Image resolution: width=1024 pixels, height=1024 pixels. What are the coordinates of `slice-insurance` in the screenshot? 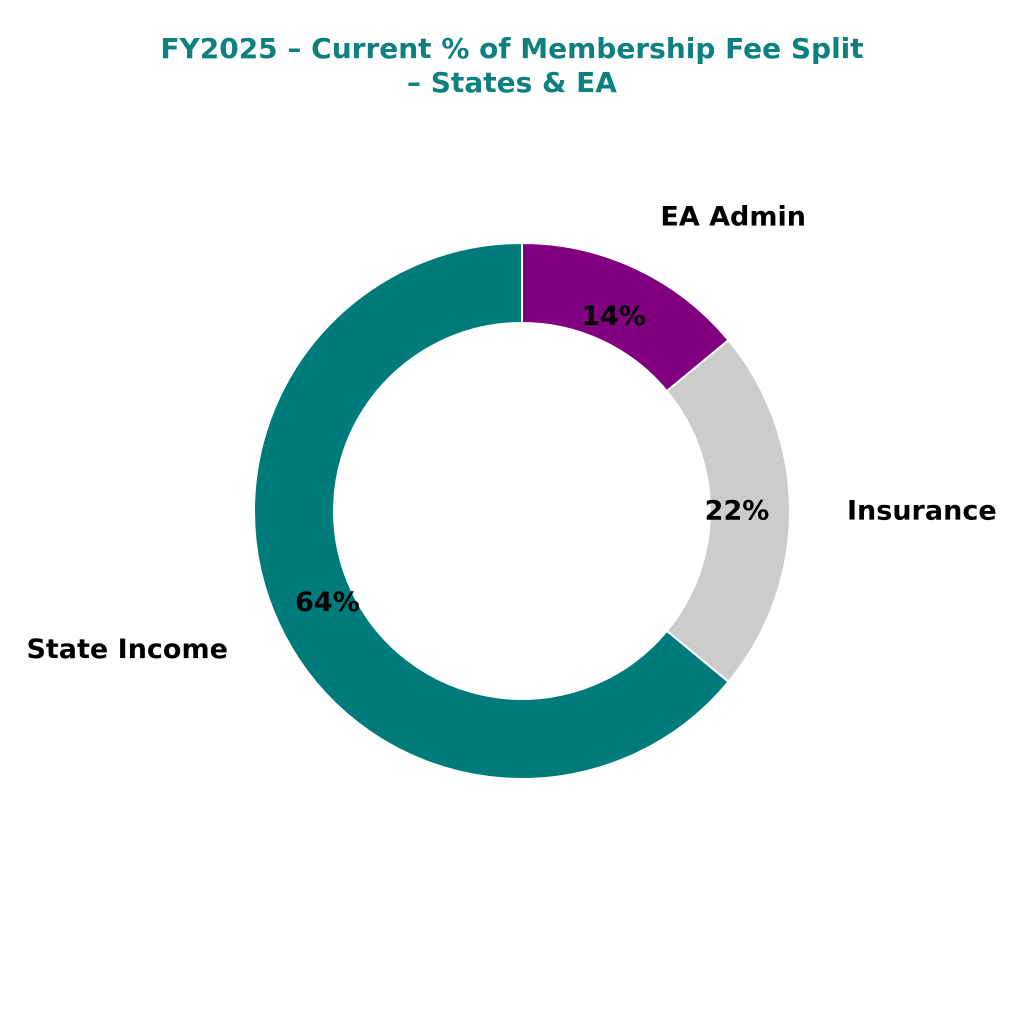 It's located at (728, 511).